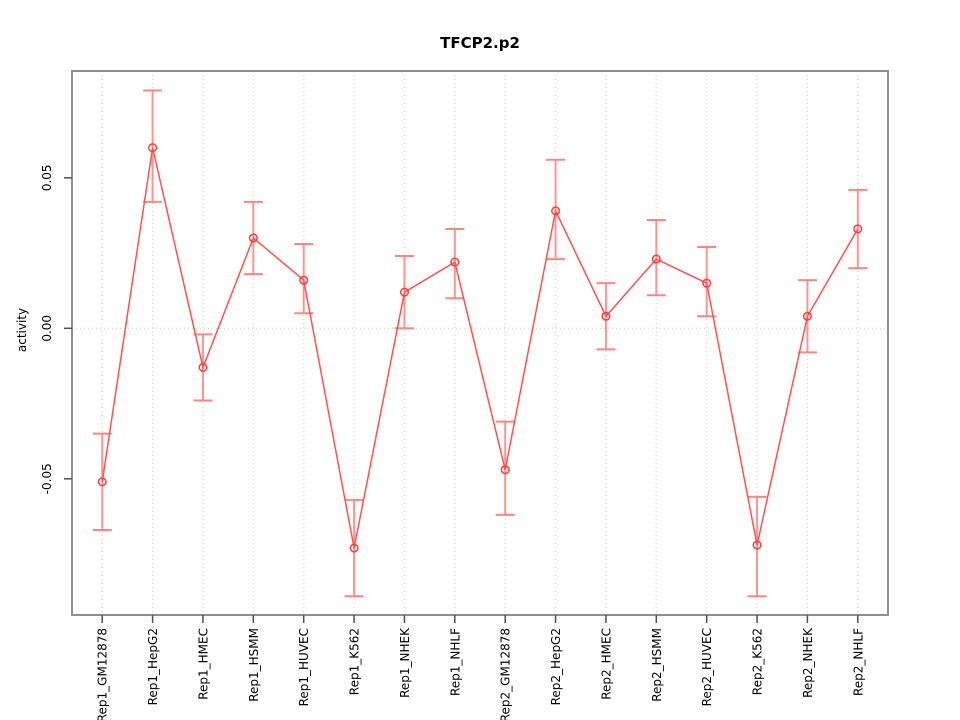 This screenshot has height=720, width=960. What do you see at coordinates (858, 662) in the screenshot?
I see `x-tick-label: Rep2_NHLF` at bounding box center [858, 662].